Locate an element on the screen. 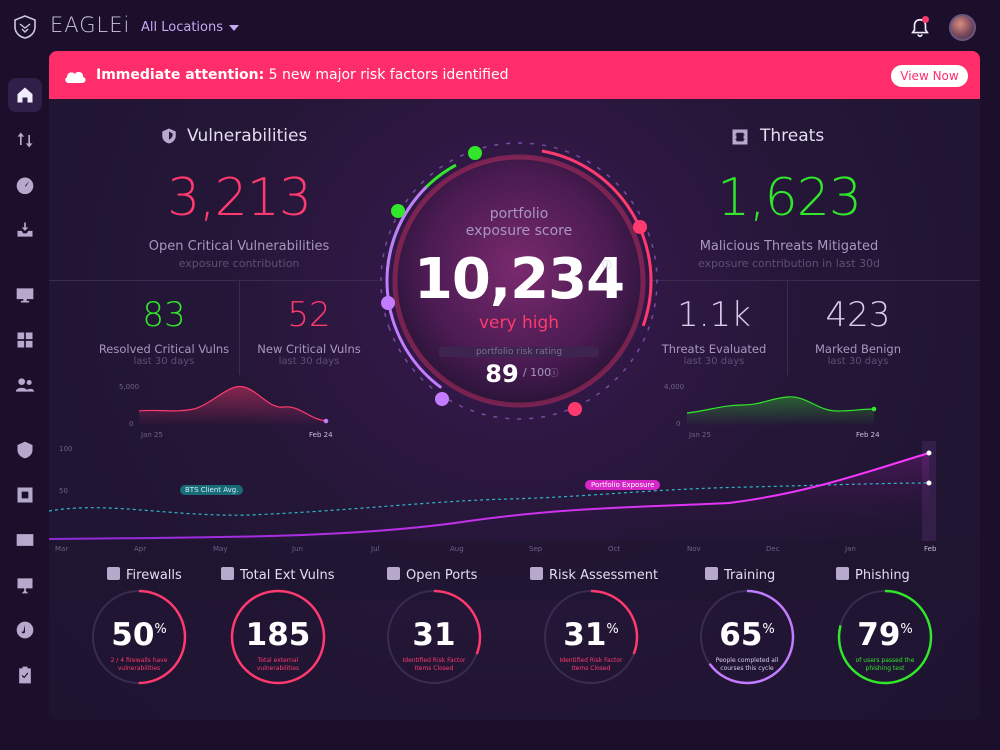 The width and height of the screenshot is (1000, 750). kpi-title: Open Ports is located at coordinates (432, 575).